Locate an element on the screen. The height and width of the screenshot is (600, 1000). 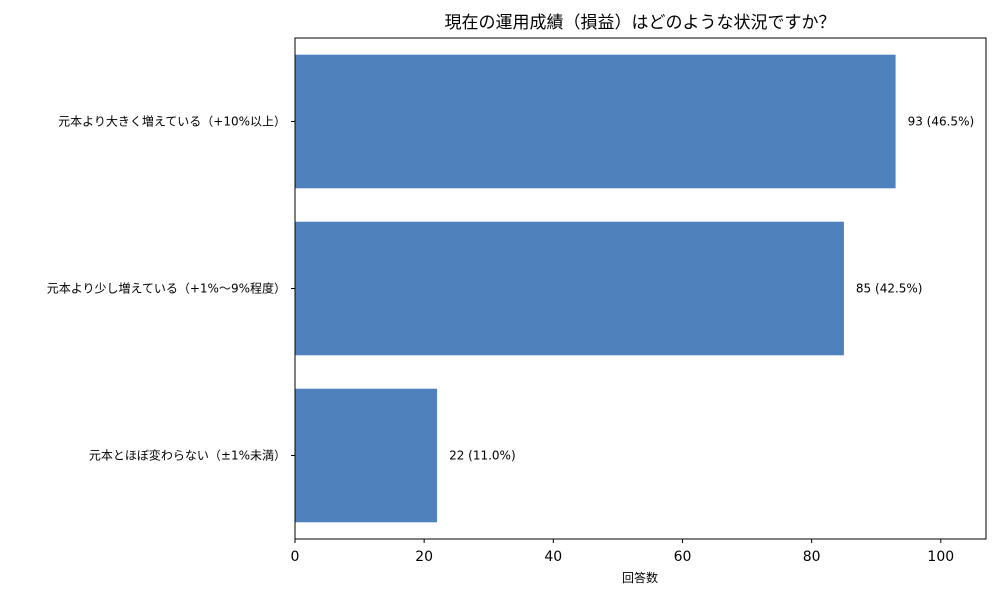
data-label: 22 (11.0%) is located at coordinates (482, 456).